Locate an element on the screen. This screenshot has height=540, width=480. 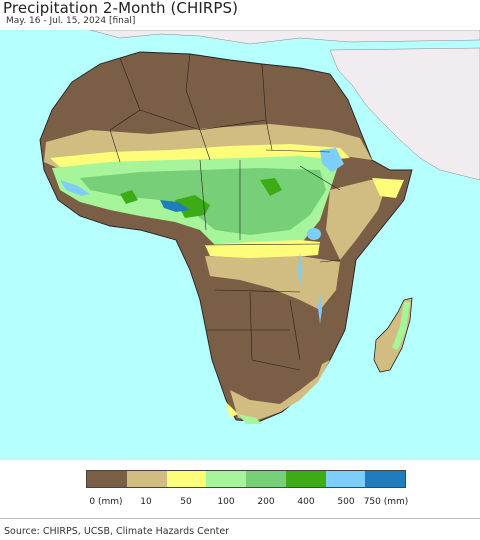
lake-malawi is located at coordinates (320, 308).